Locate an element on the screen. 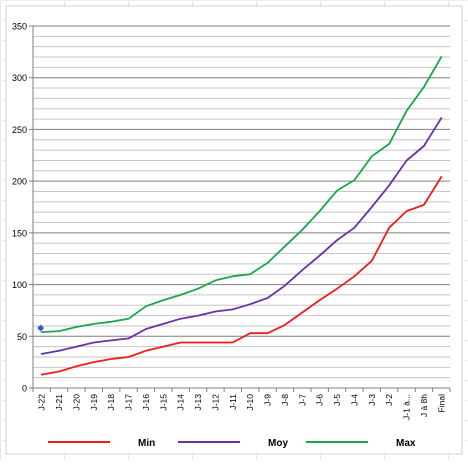 This screenshot has height=465, width=468. y-axis-tick-labels: 0 50 100 150 200 250 300 350 is located at coordinates (19, 208).